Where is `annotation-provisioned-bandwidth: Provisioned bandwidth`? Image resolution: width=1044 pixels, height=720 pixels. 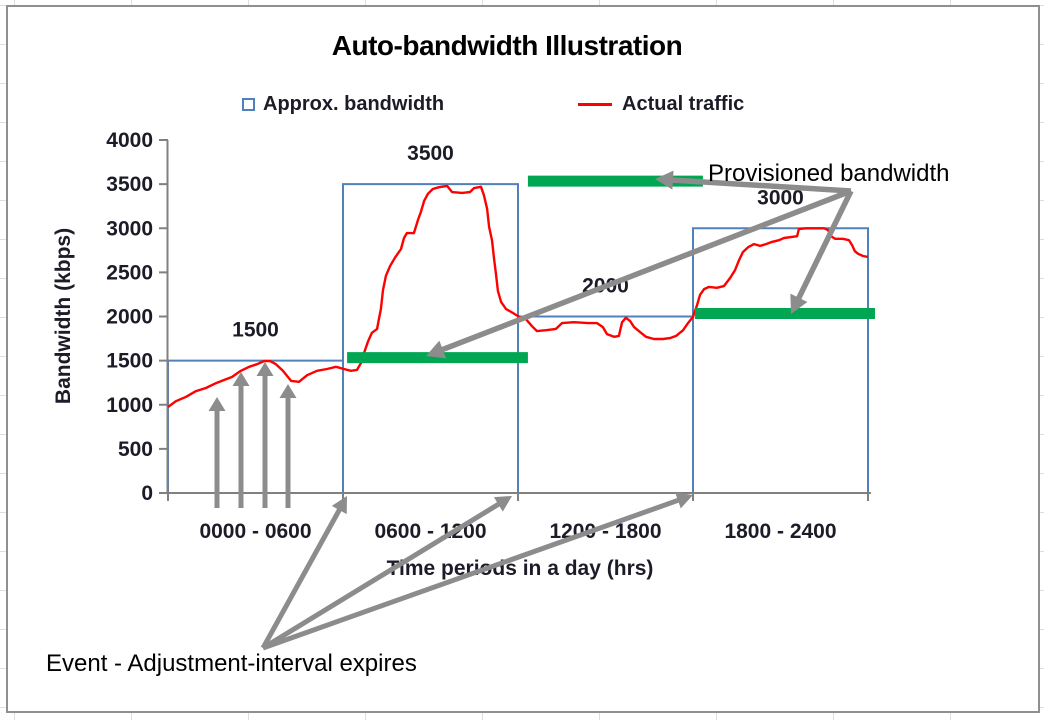
annotation-provisioned-bandwidth: Provisioned bandwidth is located at coordinates (829, 173).